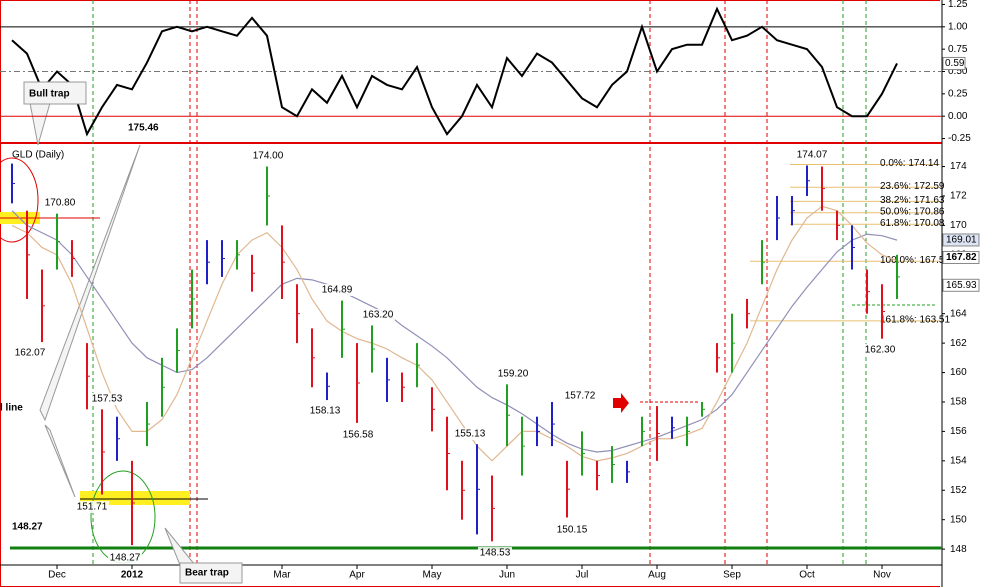  Describe the element at coordinates (507, 575) in the screenshot. I see `x-tick-label: Jun` at that location.